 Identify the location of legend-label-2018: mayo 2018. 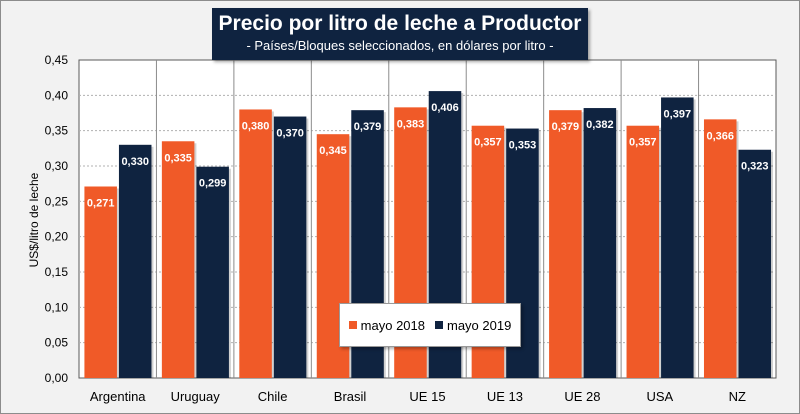
(392, 325).